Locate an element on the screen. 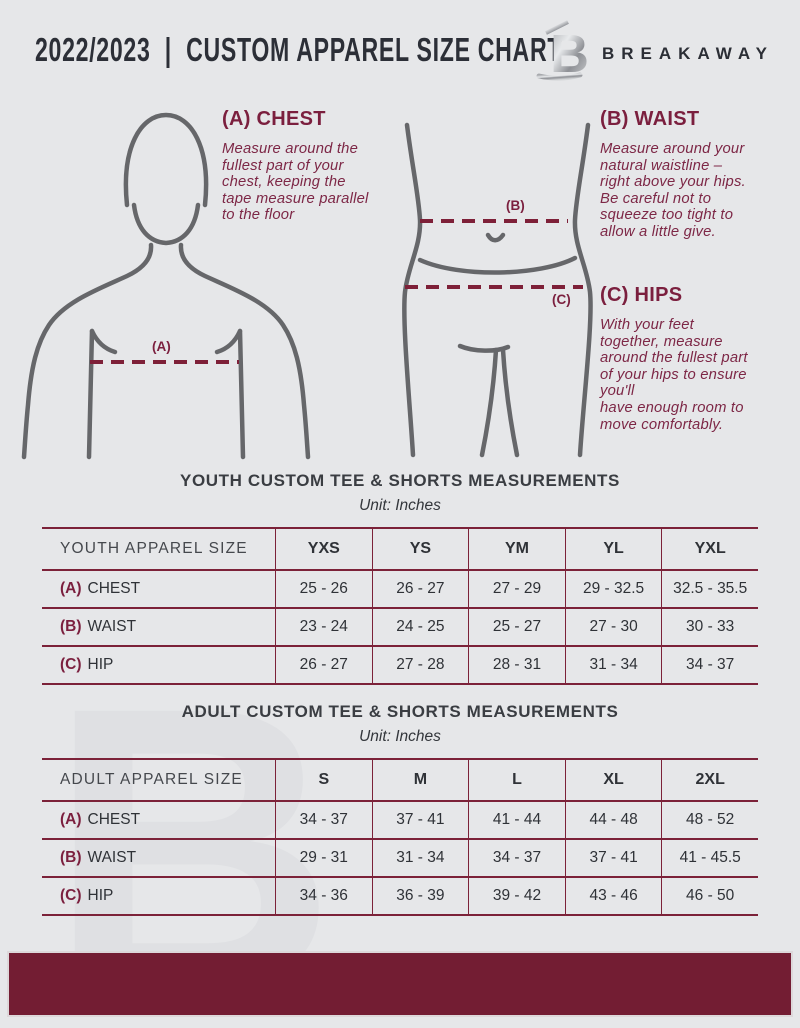 This screenshot has width=800, height=1028. youth-size-label: YOUTH APPAREL SIZE is located at coordinates (154, 548).